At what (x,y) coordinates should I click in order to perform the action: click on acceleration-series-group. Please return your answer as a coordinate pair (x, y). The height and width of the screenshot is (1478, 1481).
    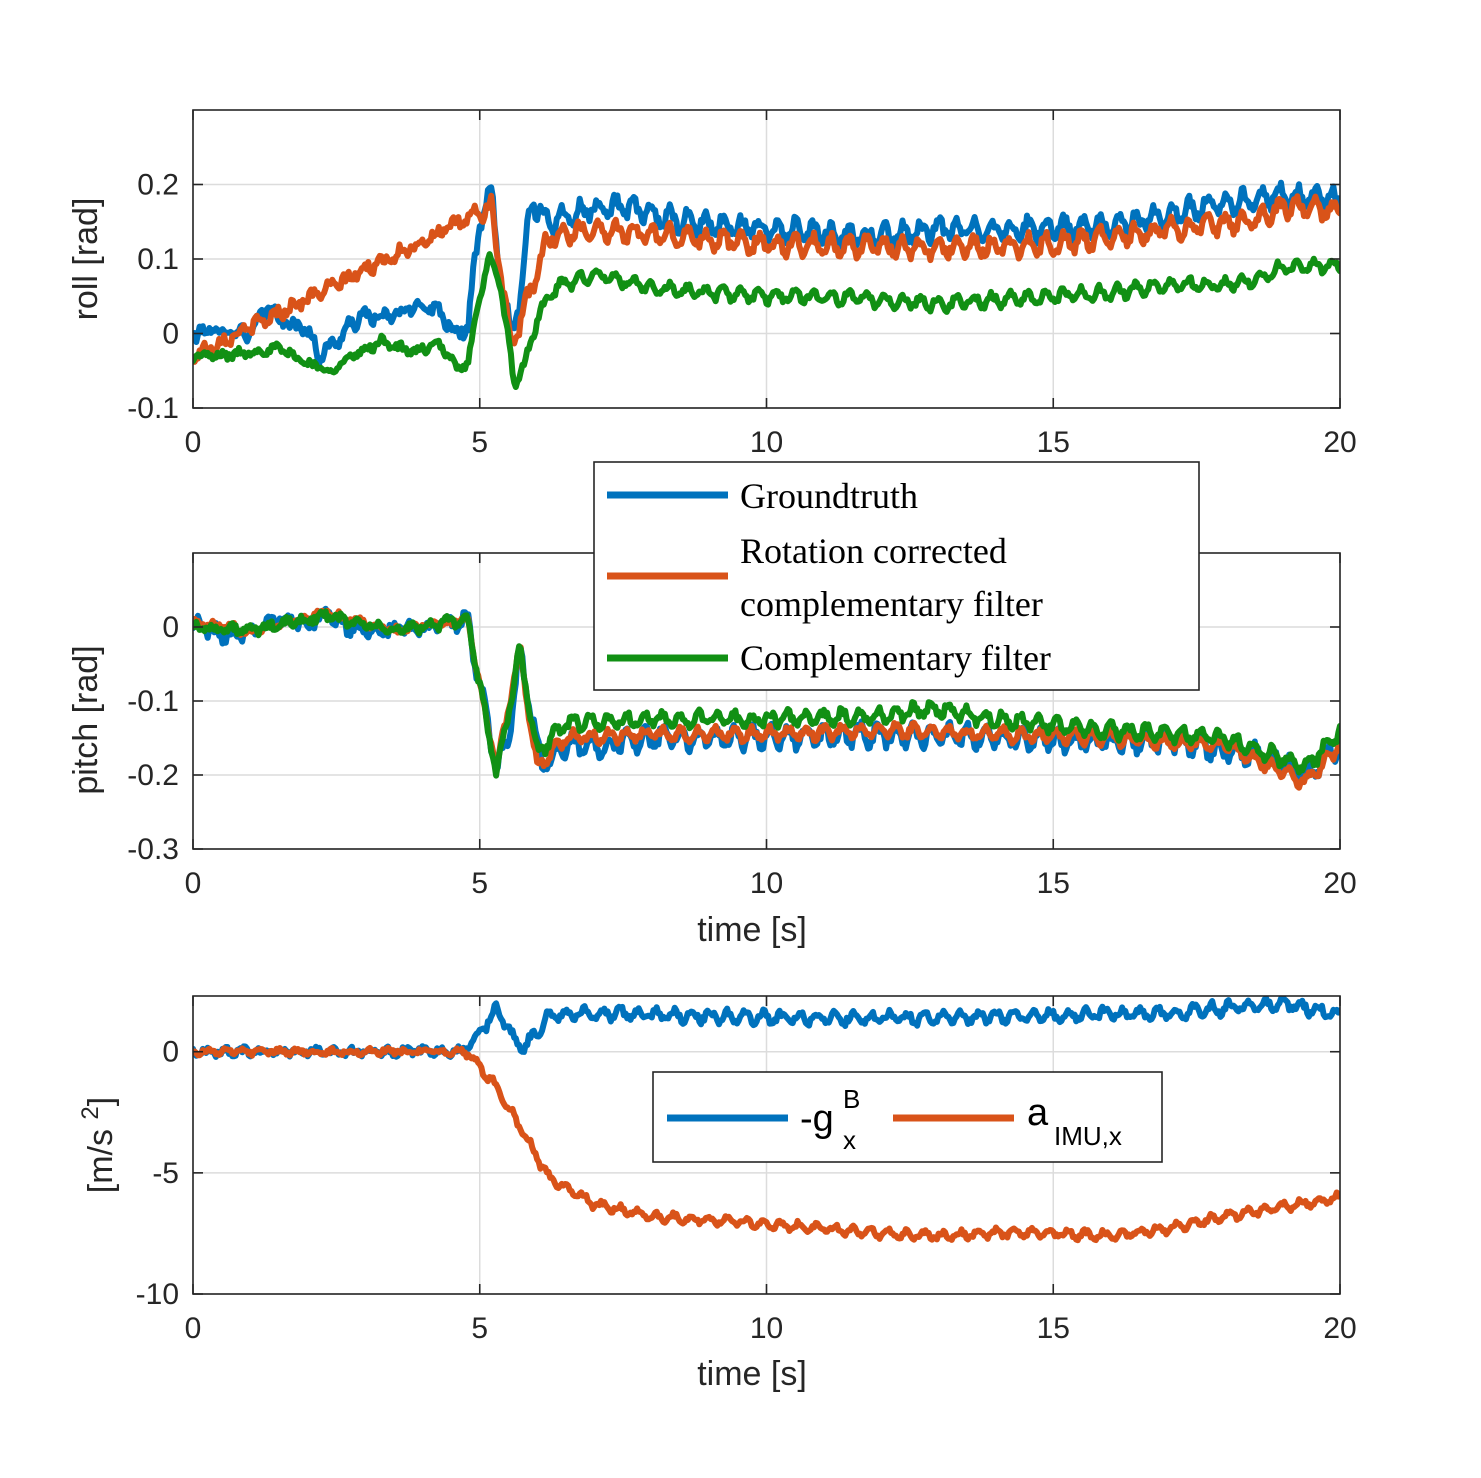
    Looking at the image, I should click on (766, 1120).